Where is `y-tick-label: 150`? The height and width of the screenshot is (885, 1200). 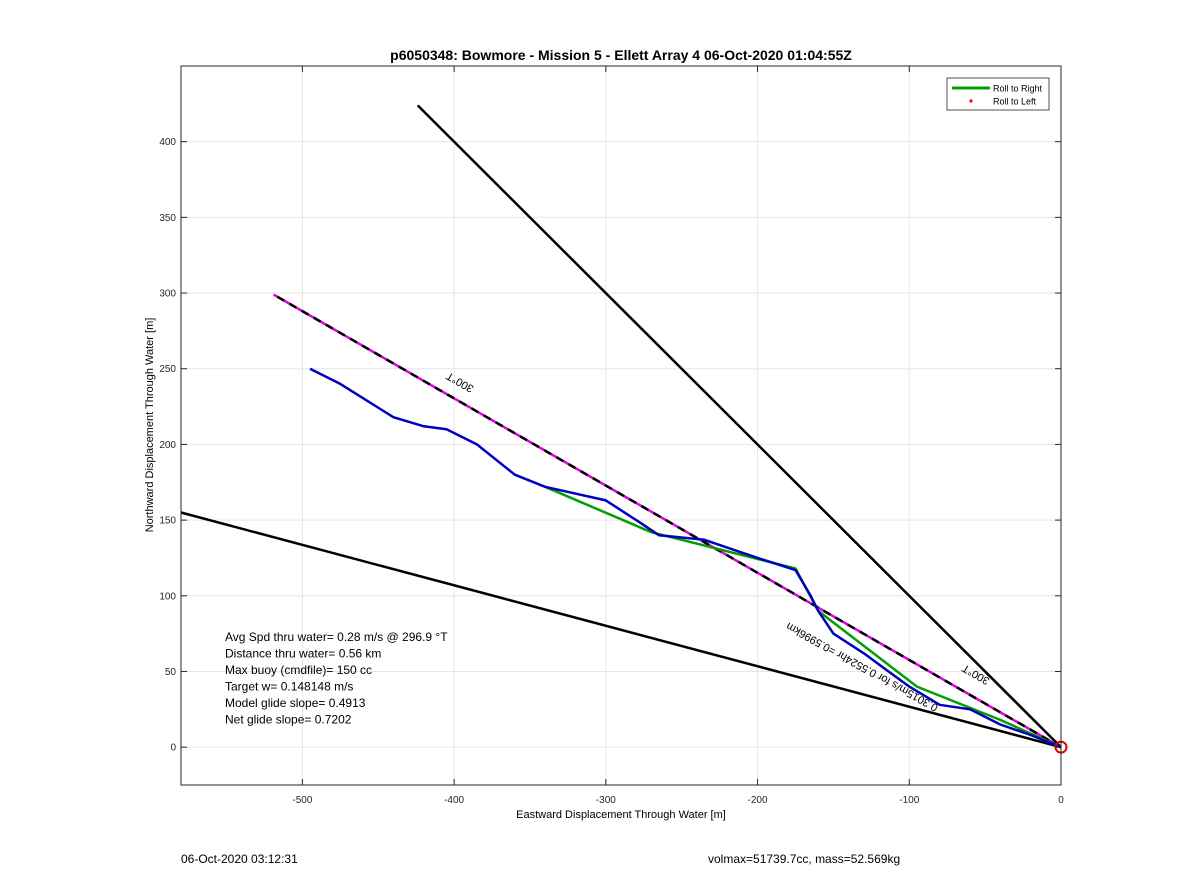 y-tick-label: 150 is located at coordinates (167, 521).